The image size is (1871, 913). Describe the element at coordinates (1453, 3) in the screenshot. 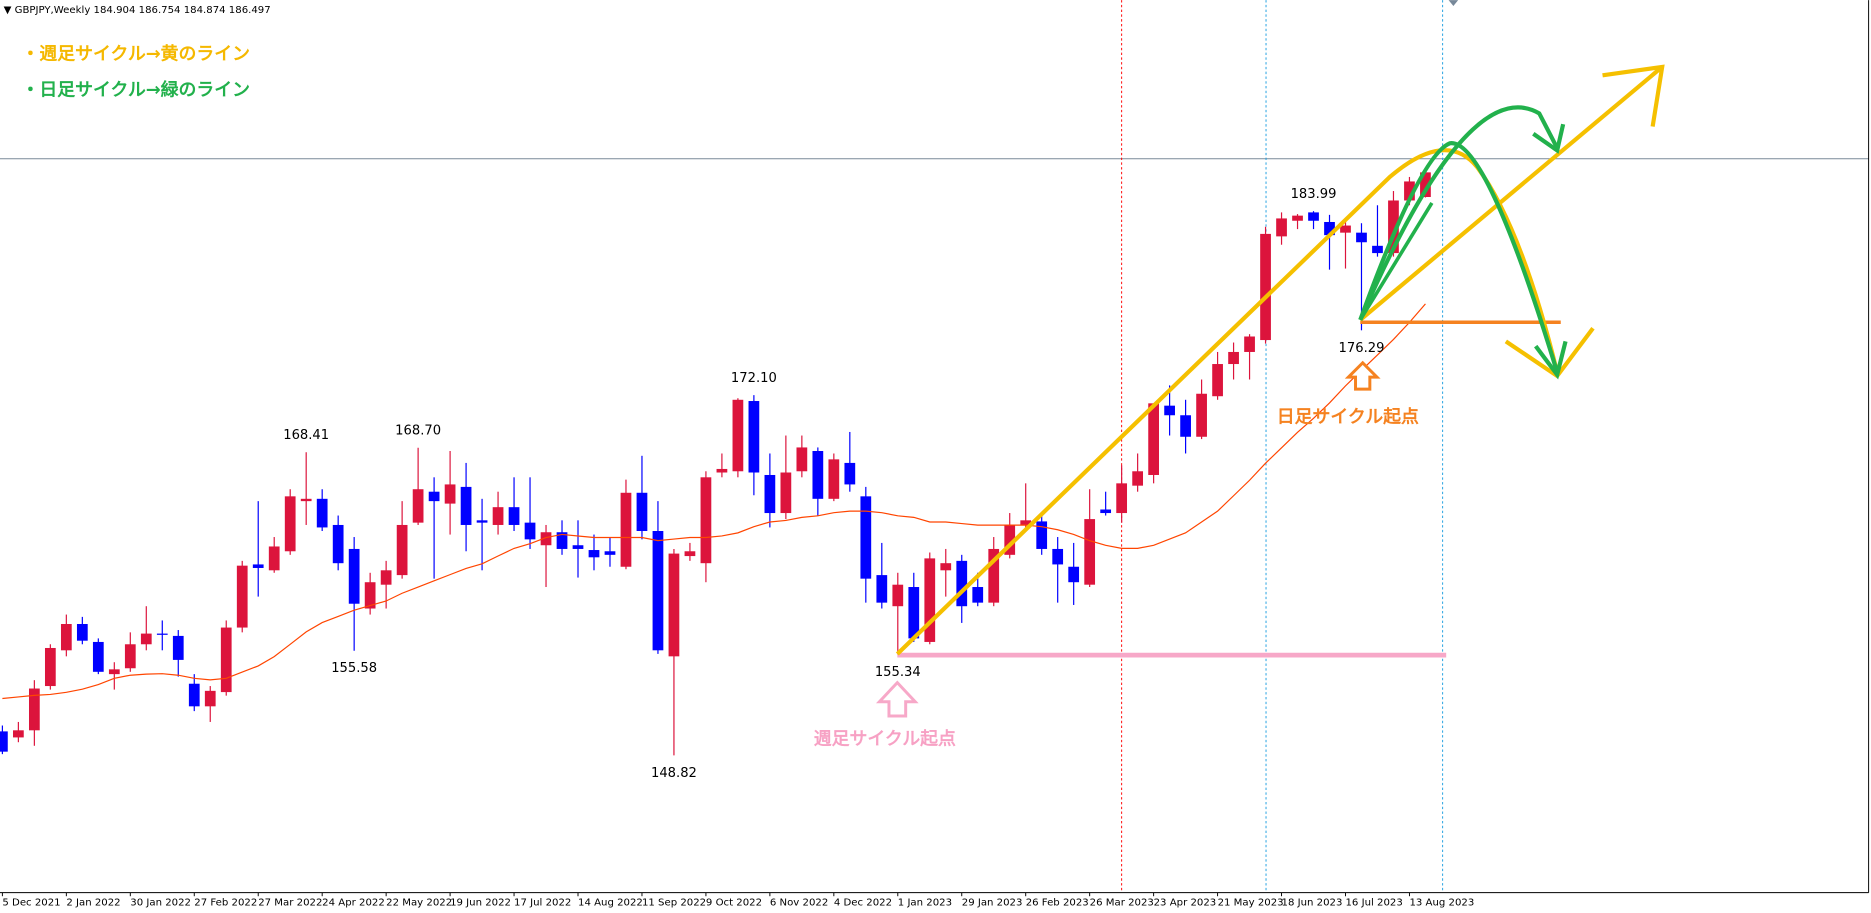

I see `shift-marker` at that location.